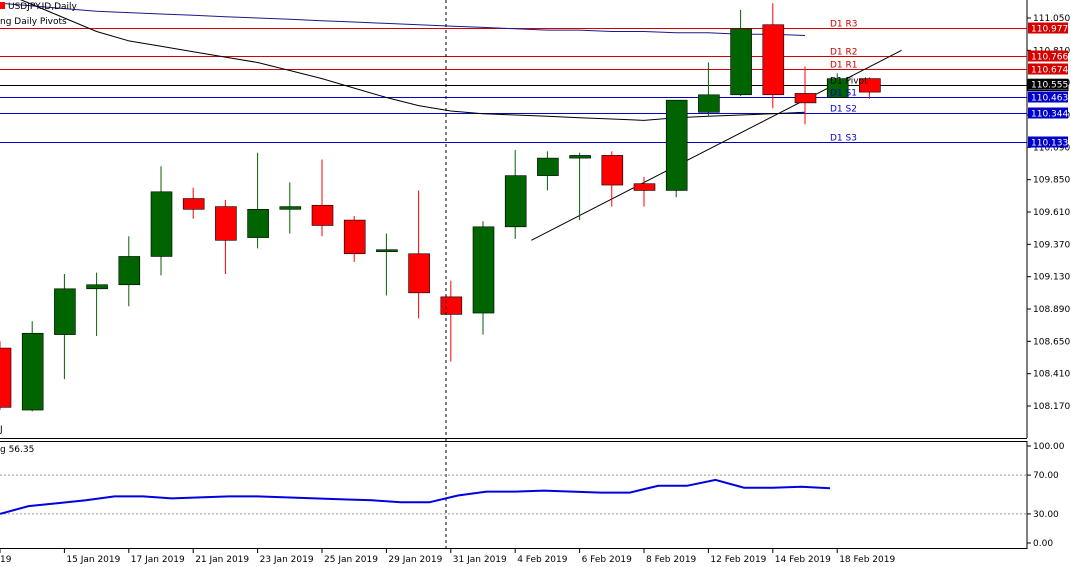 This screenshot has width=1071, height=567. What do you see at coordinates (844, 25) in the screenshot?
I see `pivot-label: D1 R3` at bounding box center [844, 25].